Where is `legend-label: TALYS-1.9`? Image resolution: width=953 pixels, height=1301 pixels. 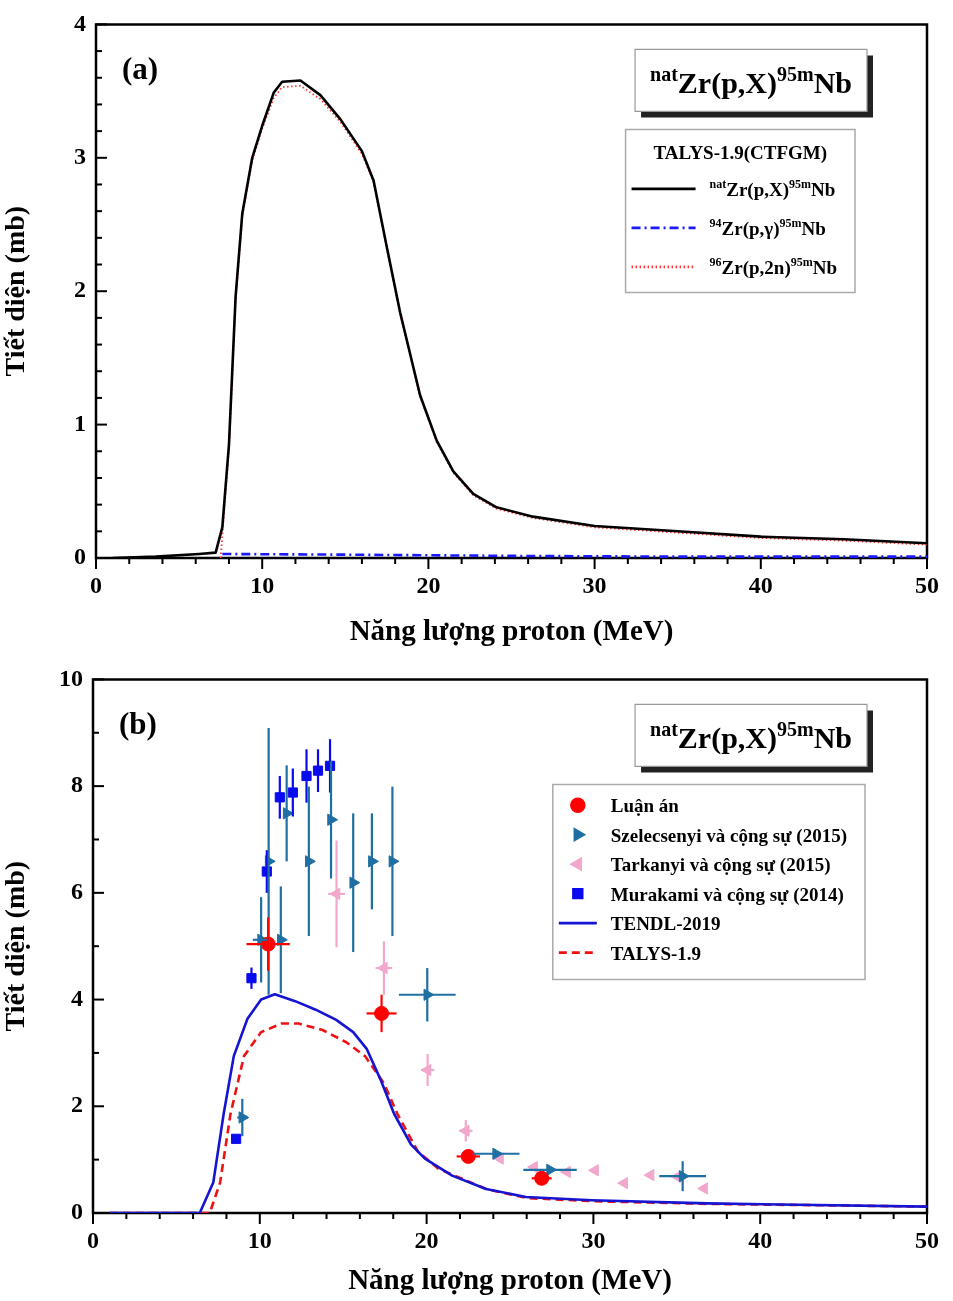
legend-label: TALYS-1.9 is located at coordinates (656, 953).